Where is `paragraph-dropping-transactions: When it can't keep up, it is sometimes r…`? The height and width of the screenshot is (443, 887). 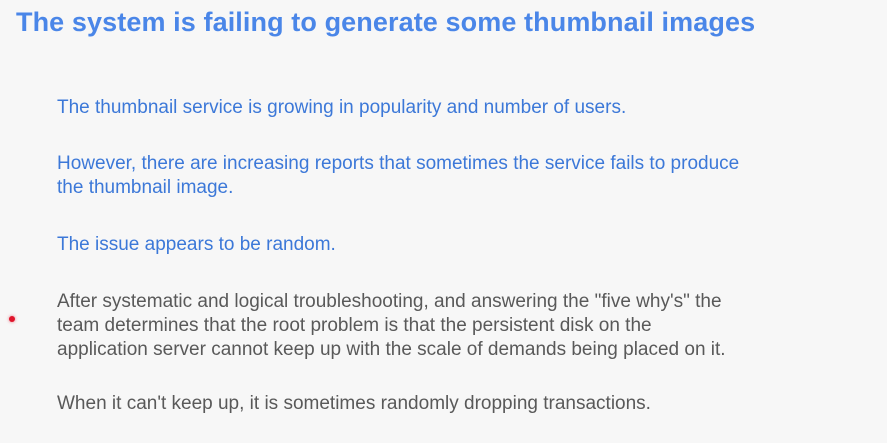 paragraph-dropping-transactions: When it can't keep up, it is sometimes r… is located at coordinates (472, 404).